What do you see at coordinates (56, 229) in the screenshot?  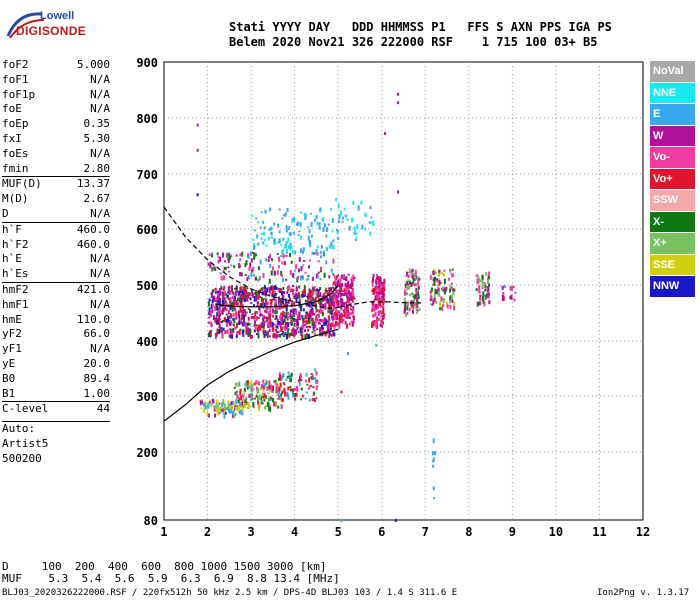 I see `param-row: h`F 460.0` at bounding box center [56, 229].